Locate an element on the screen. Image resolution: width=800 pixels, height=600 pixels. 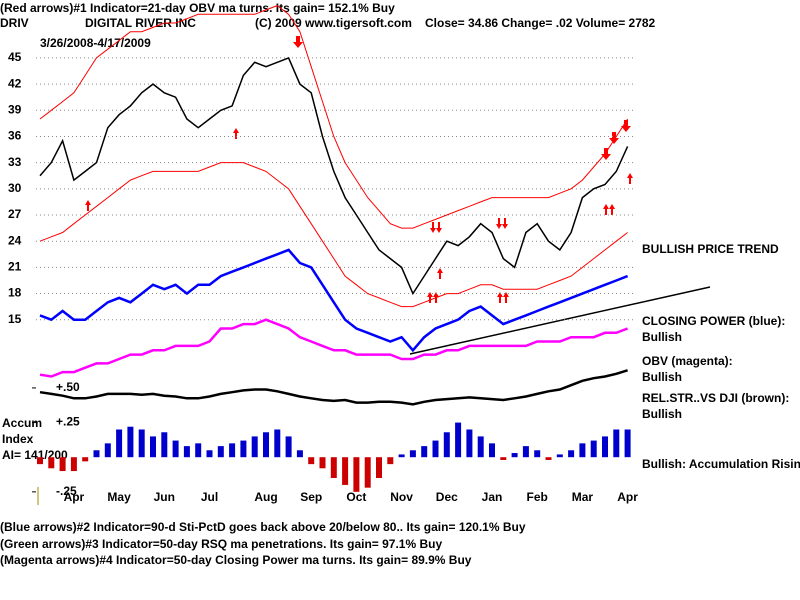
y-tick-label: -.25 is located at coordinates (66, 491).